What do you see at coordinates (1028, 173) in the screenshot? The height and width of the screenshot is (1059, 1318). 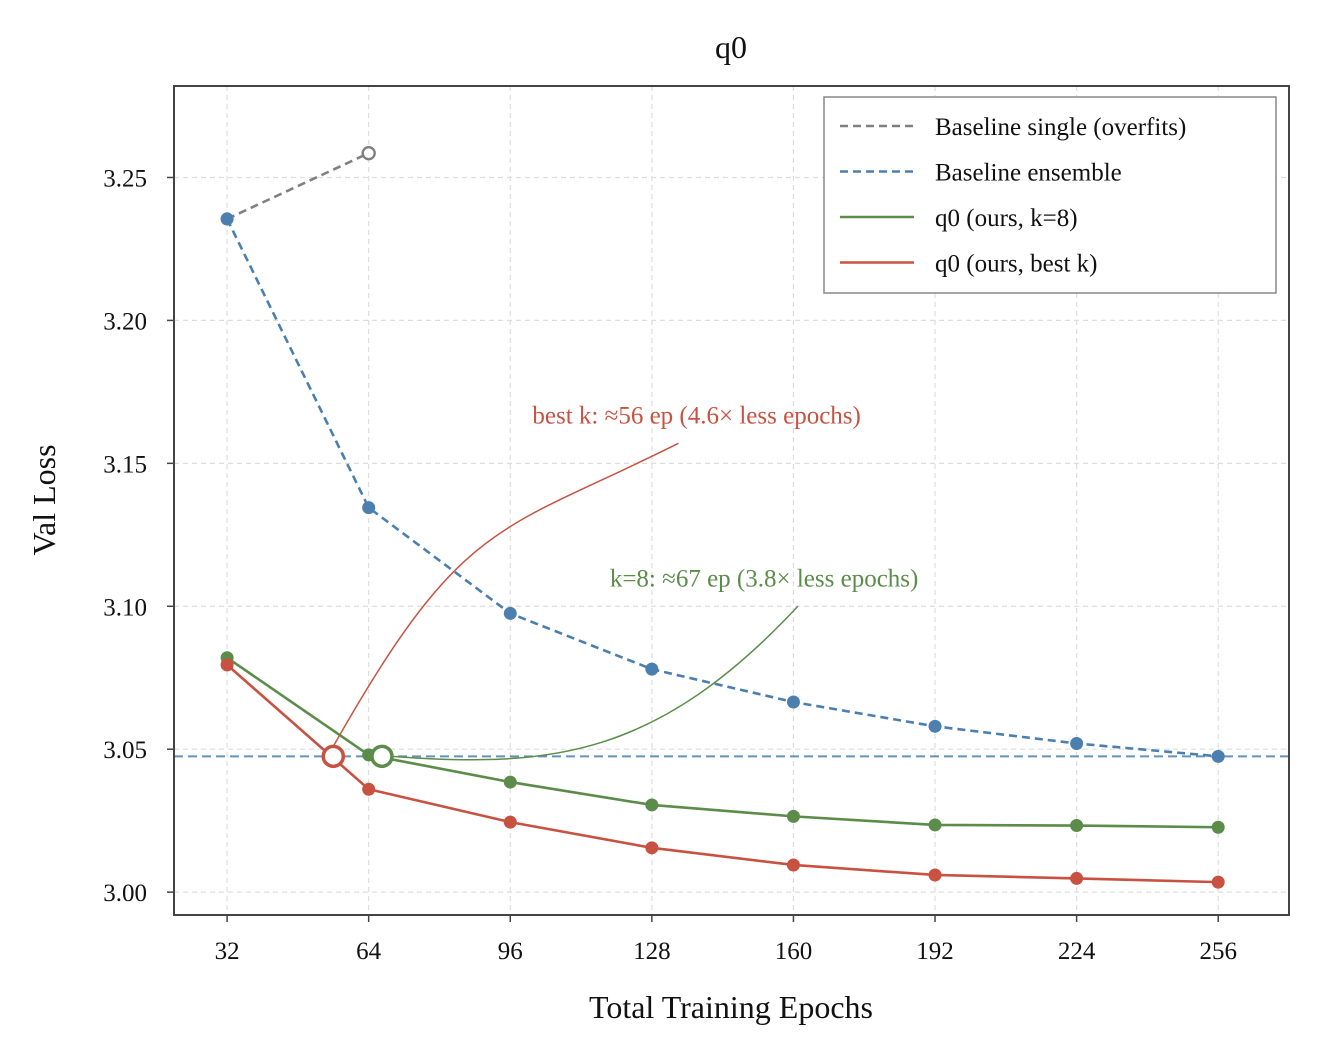 I see `legend-label: Baseline ensemble` at bounding box center [1028, 173].